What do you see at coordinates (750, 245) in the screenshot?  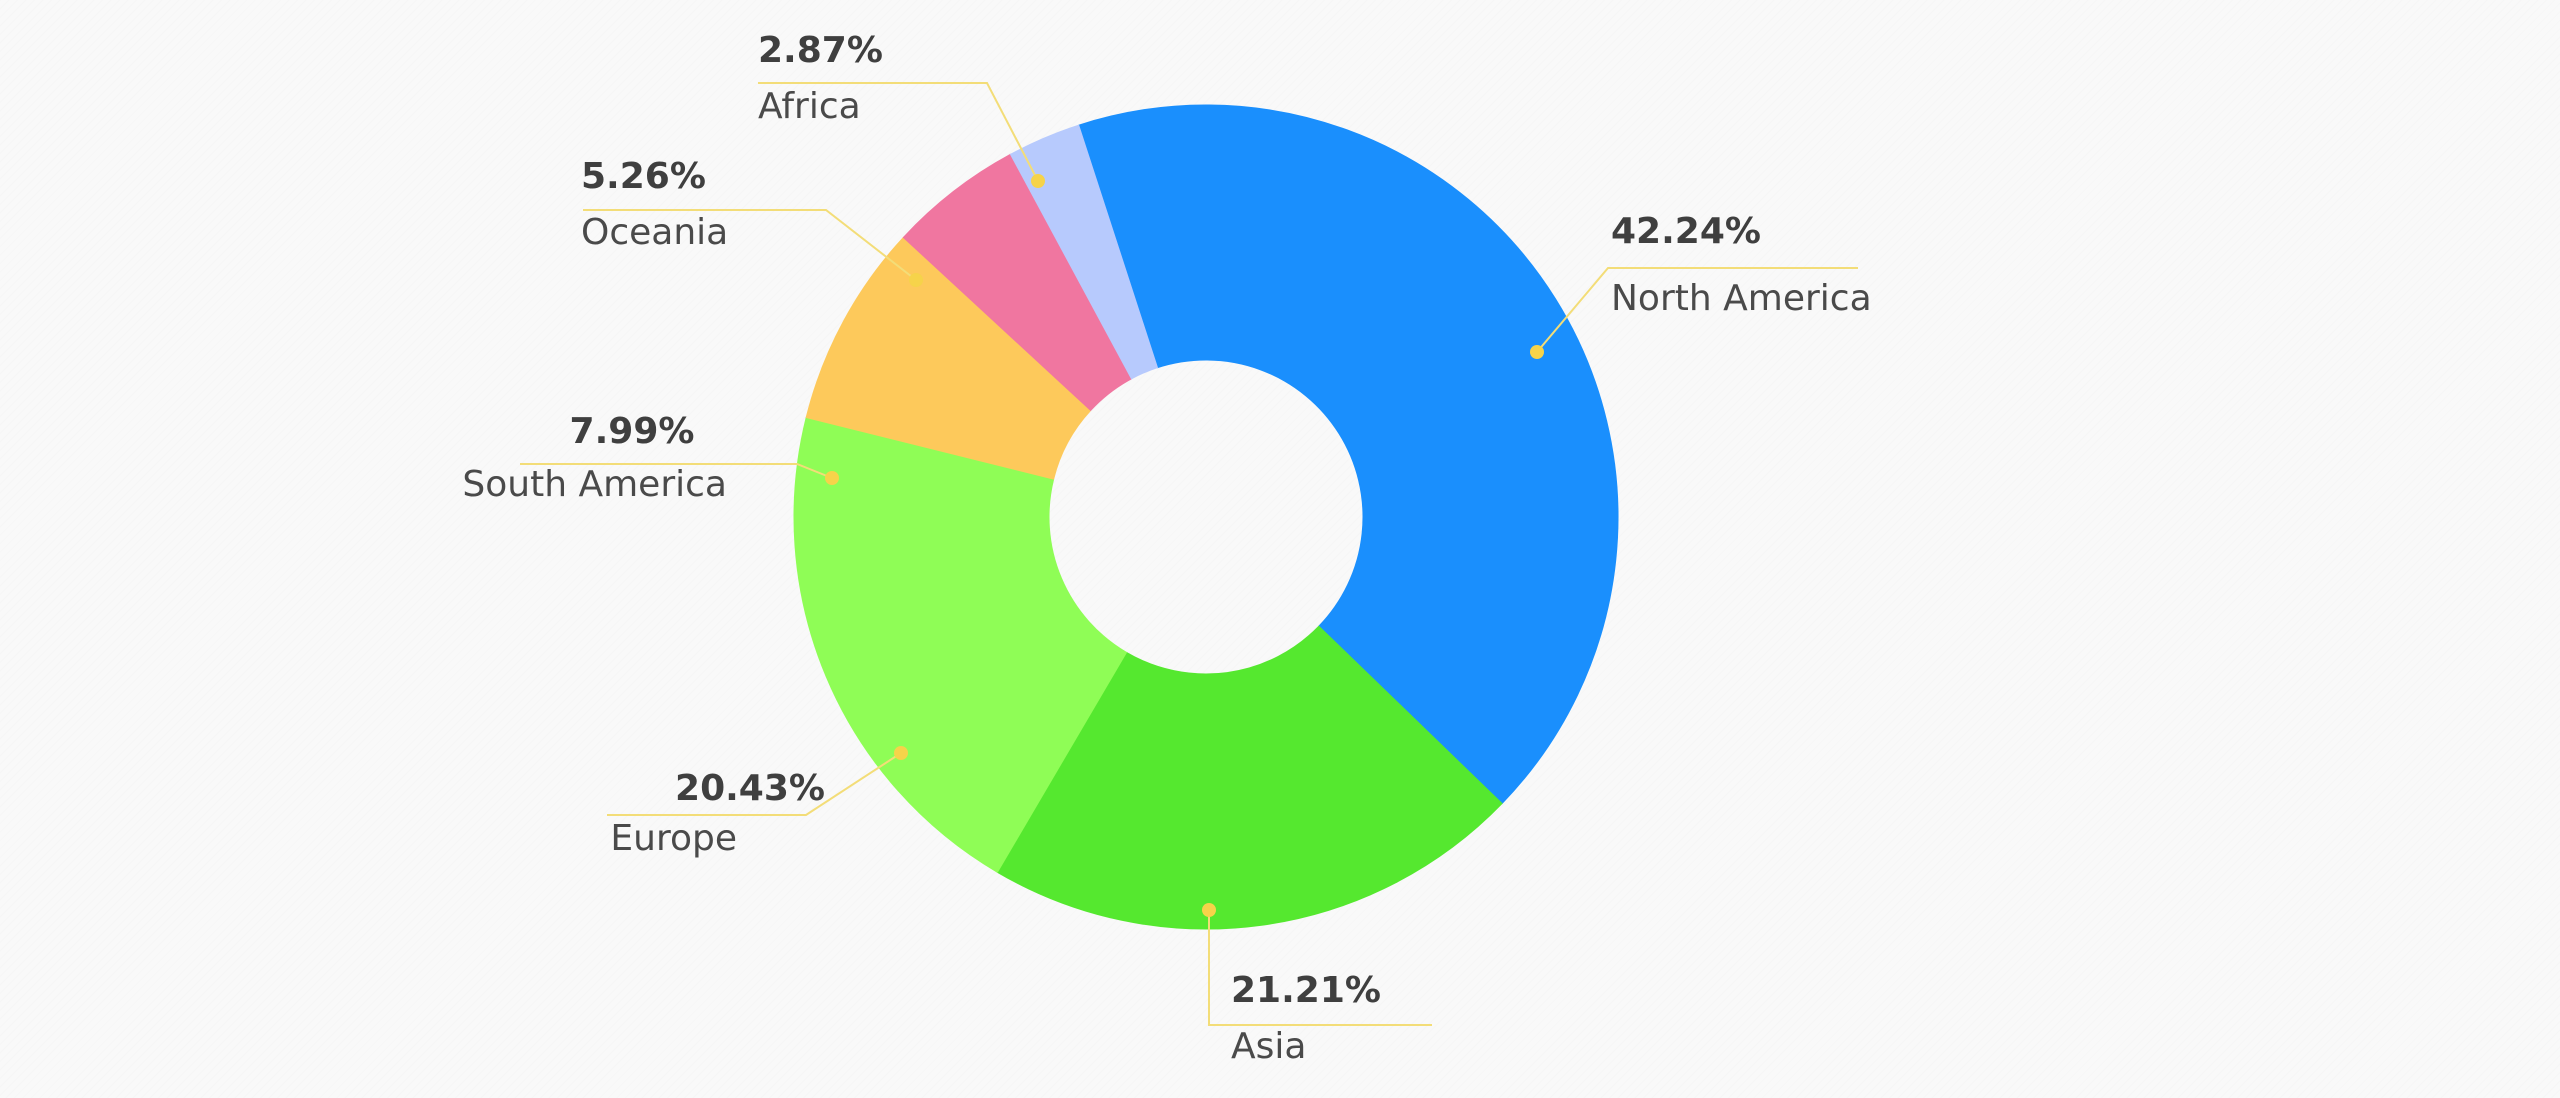 I see `leader-line-oceania` at bounding box center [750, 245].